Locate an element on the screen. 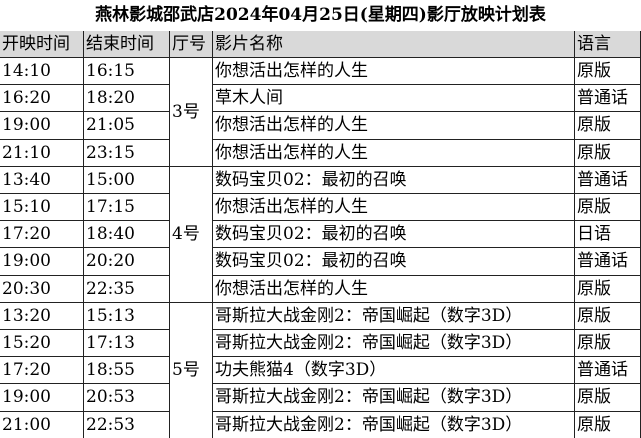  start-time: 21:00 is located at coordinates (42, 424).